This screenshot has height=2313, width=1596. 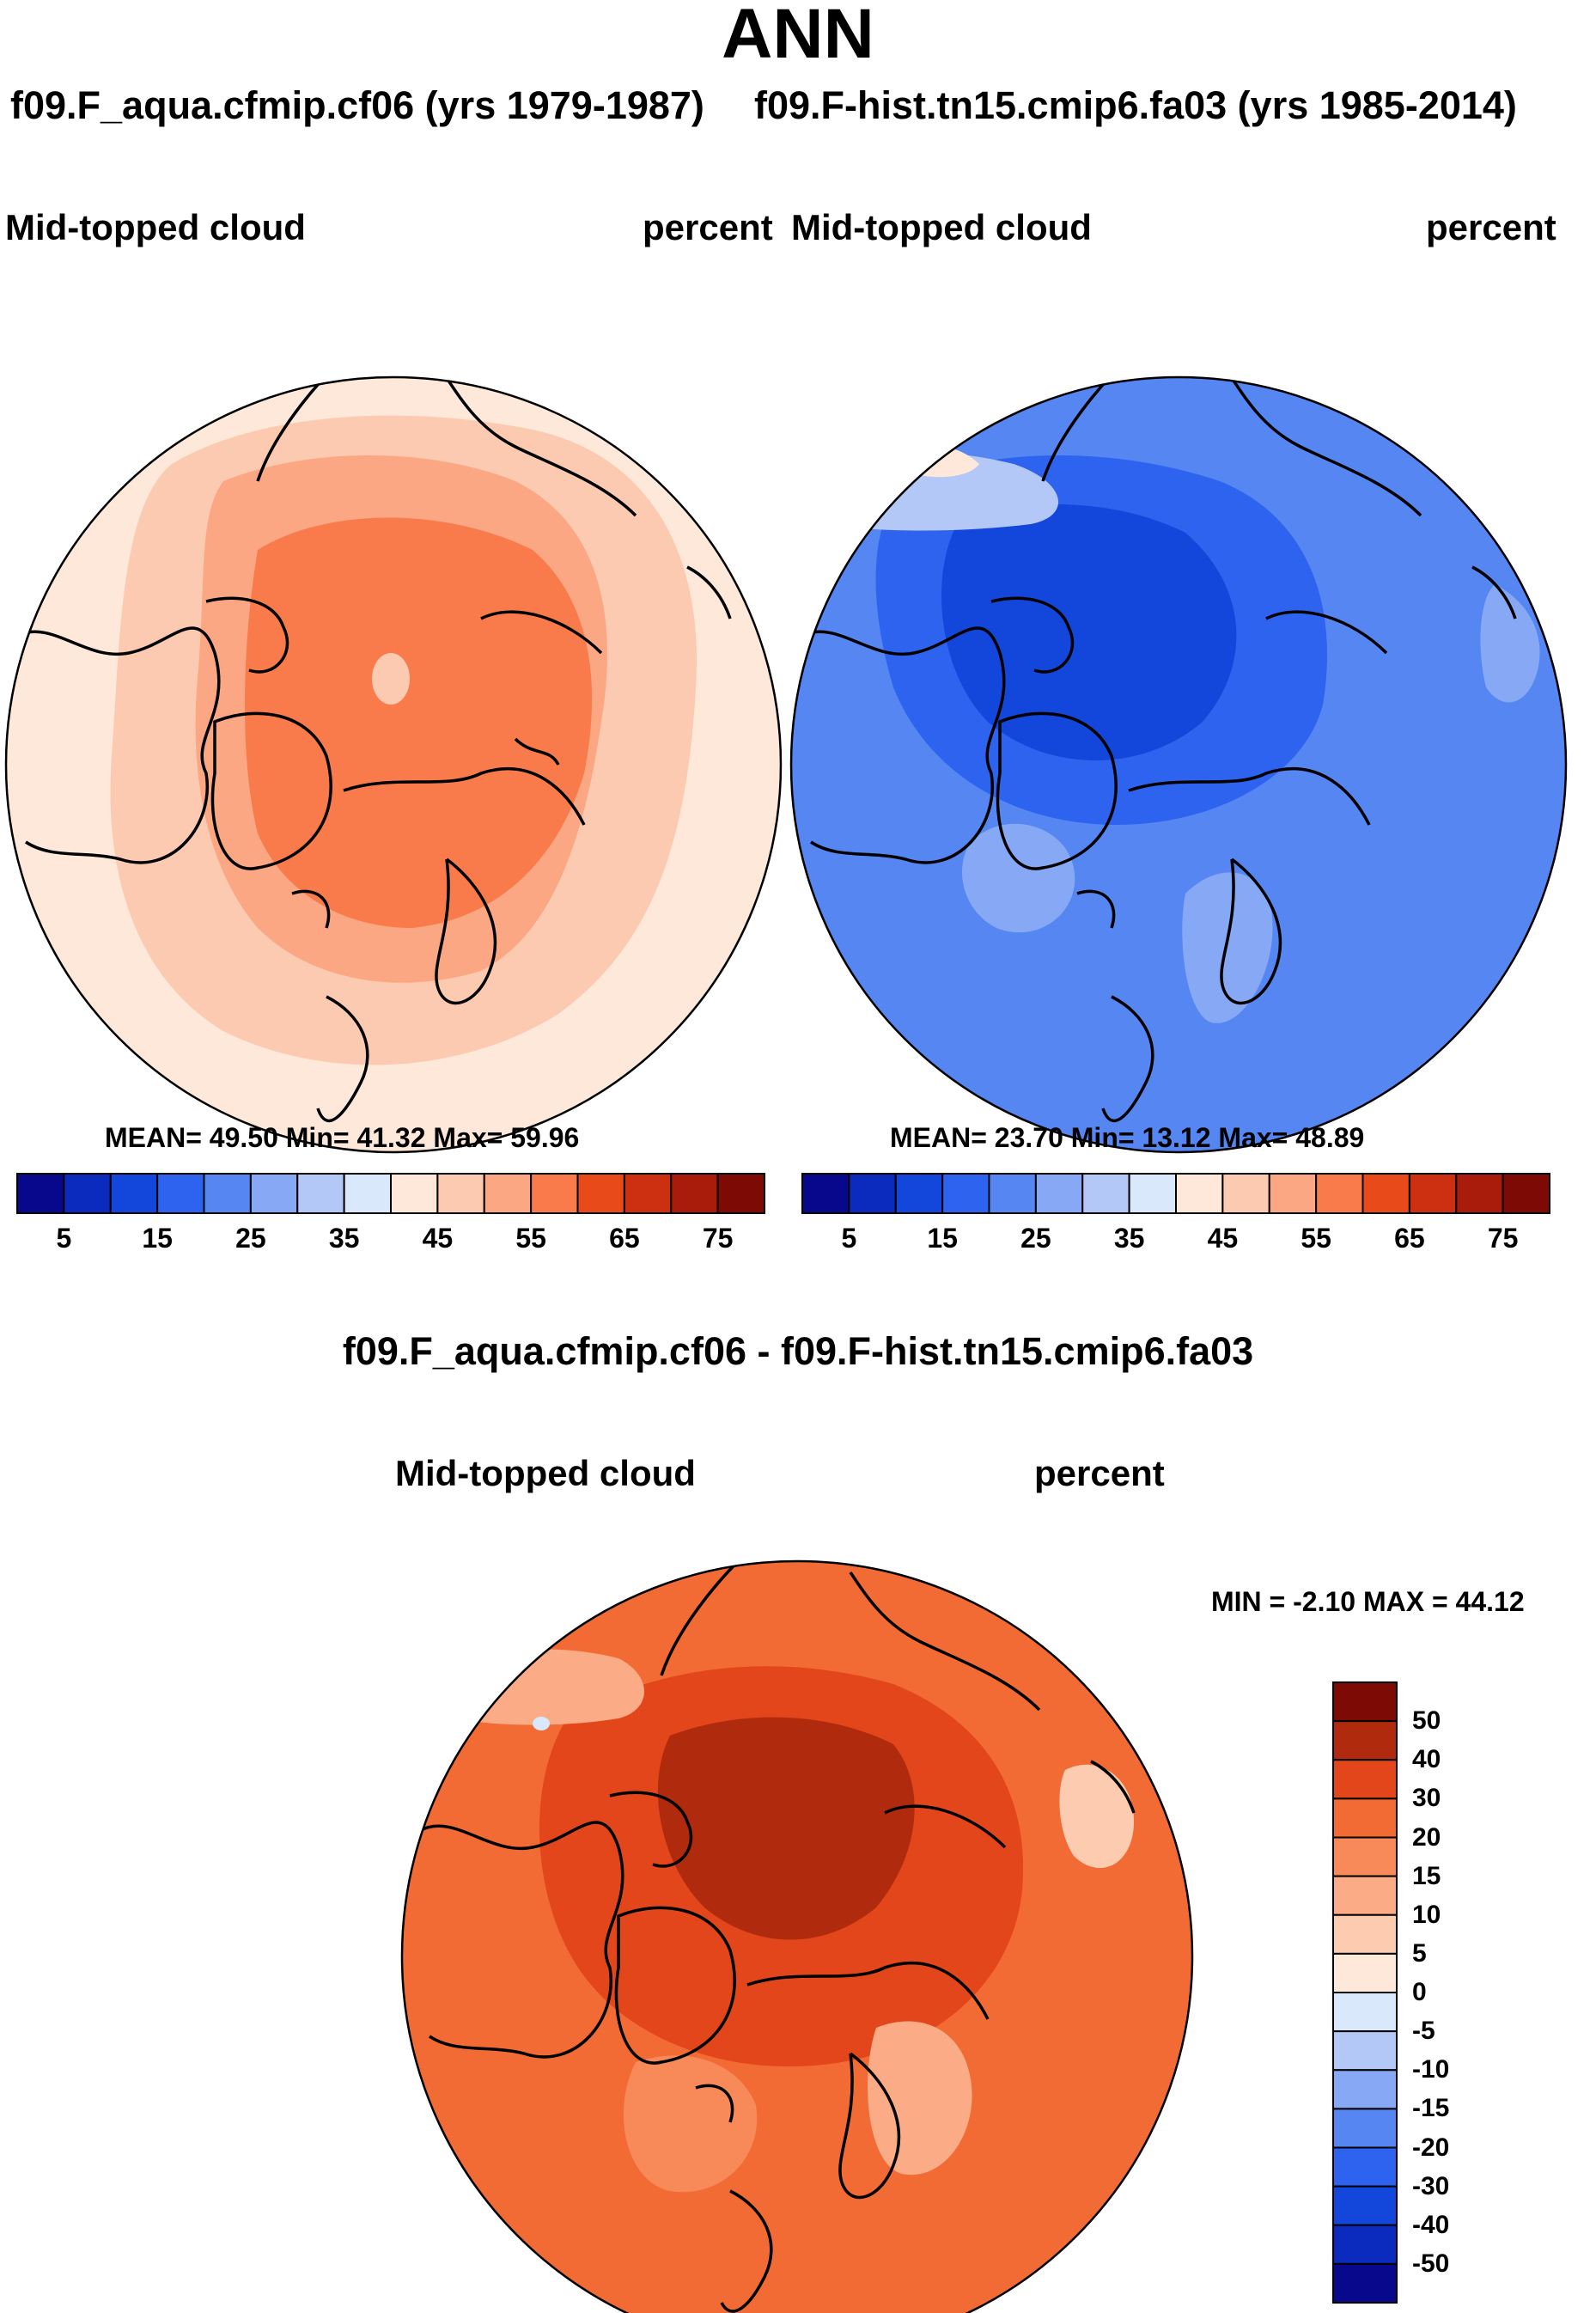 What do you see at coordinates (1426, 1721) in the screenshot?
I see `colorbar-tick-label: 50` at bounding box center [1426, 1721].